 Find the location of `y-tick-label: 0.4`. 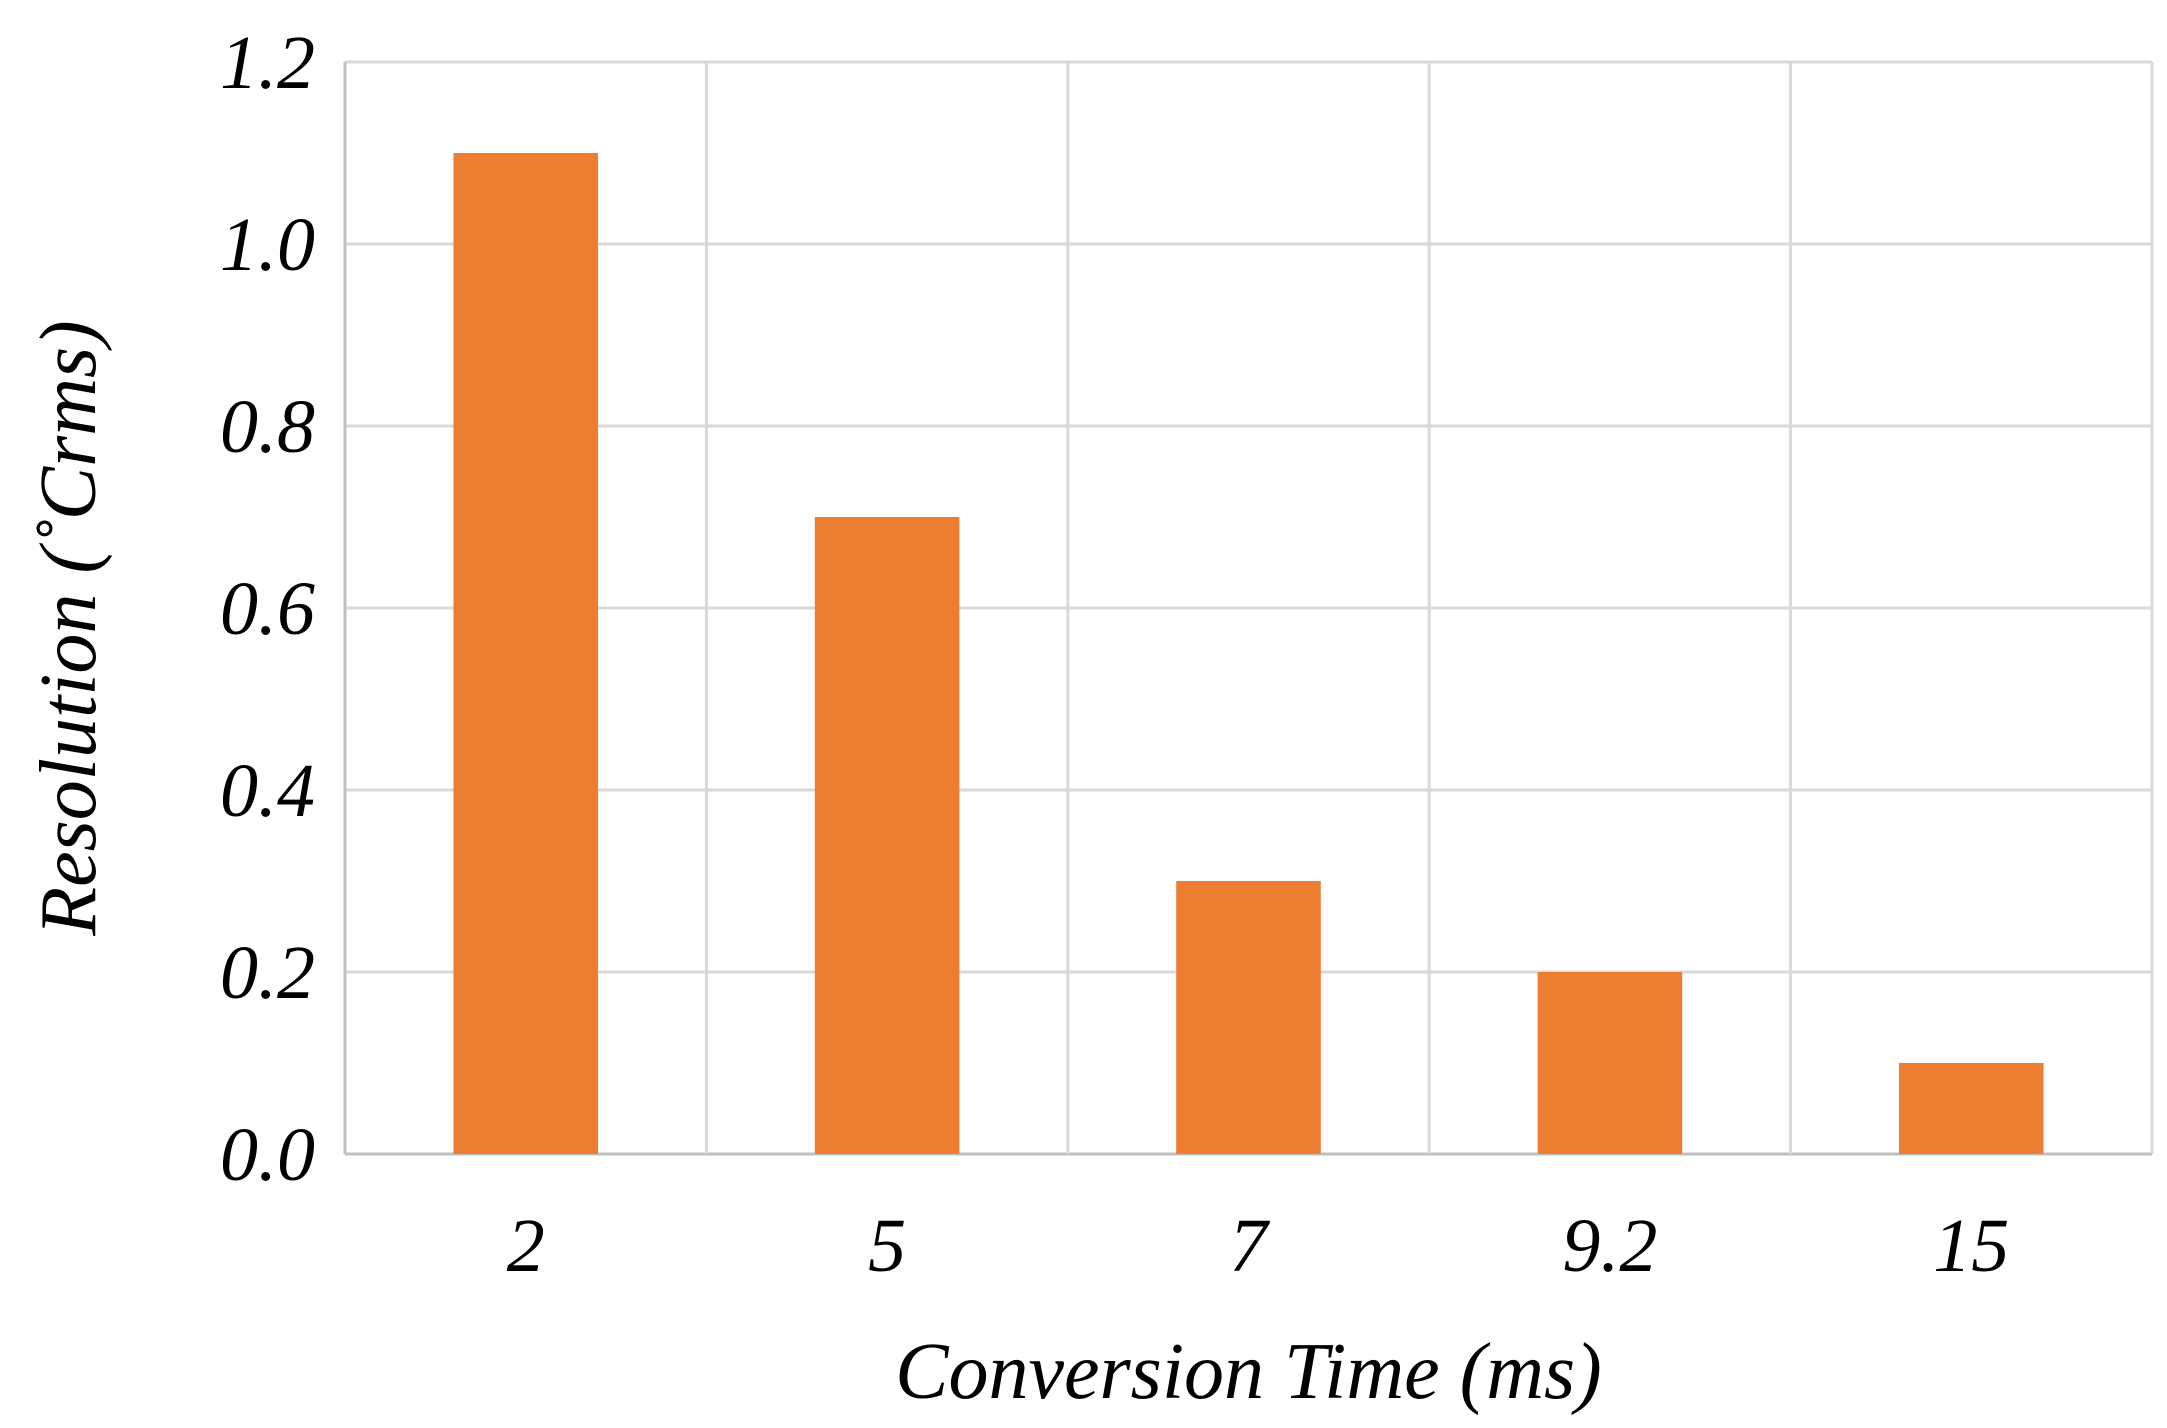

y-tick-label: 0.4 is located at coordinates (267, 791).